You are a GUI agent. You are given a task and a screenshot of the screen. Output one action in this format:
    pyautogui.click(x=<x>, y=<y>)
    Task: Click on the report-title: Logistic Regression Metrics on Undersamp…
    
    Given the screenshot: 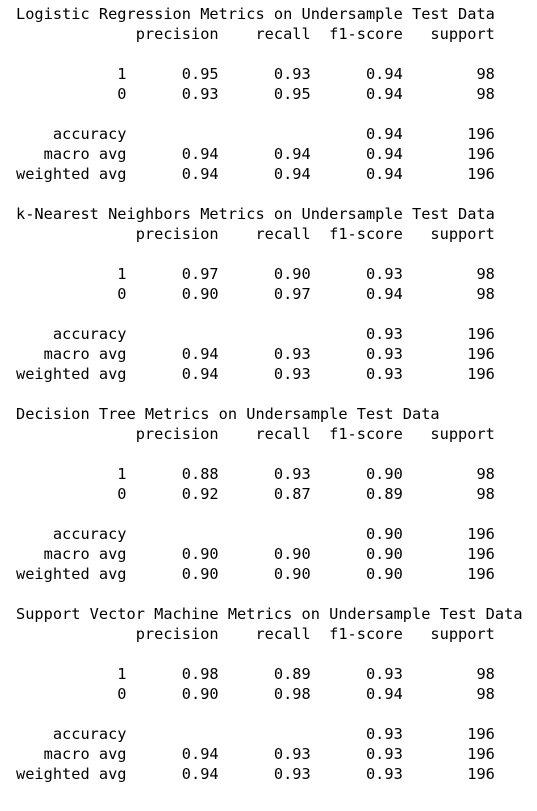 What is the action you would take?
    pyautogui.click(x=255, y=14)
    